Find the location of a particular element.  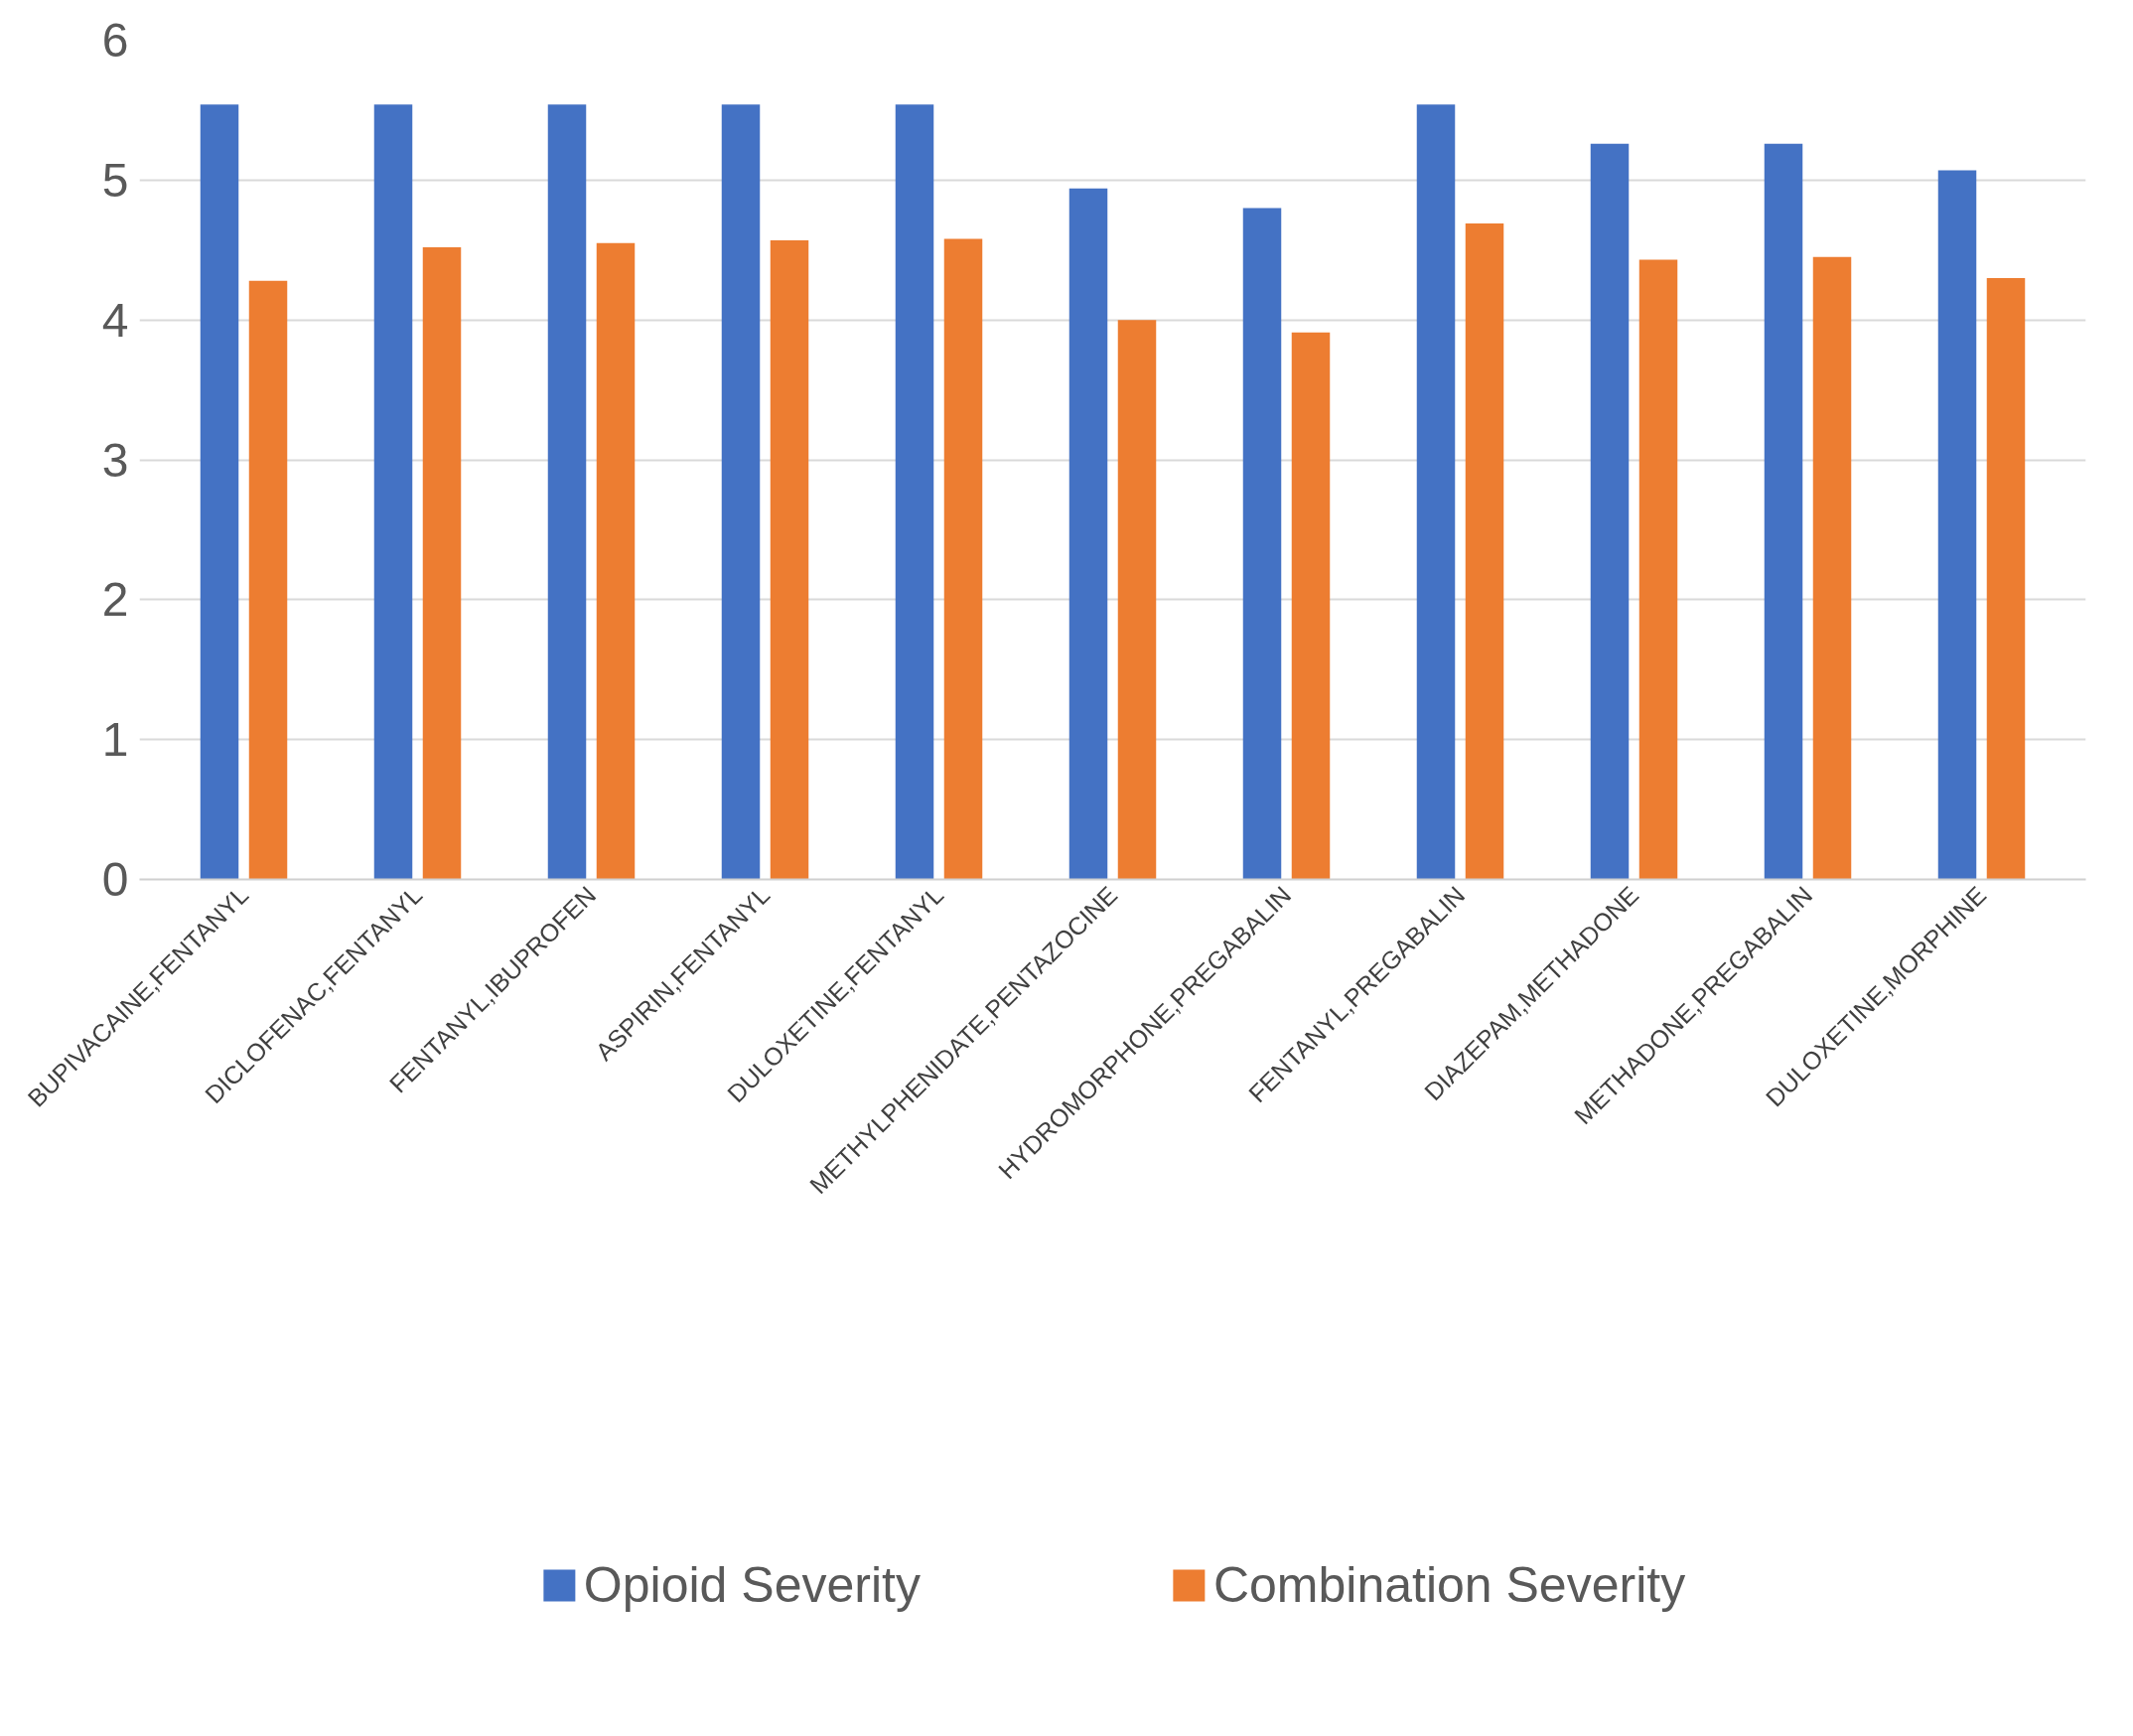

y-tick-label: 3 is located at coordinates (115, 460).